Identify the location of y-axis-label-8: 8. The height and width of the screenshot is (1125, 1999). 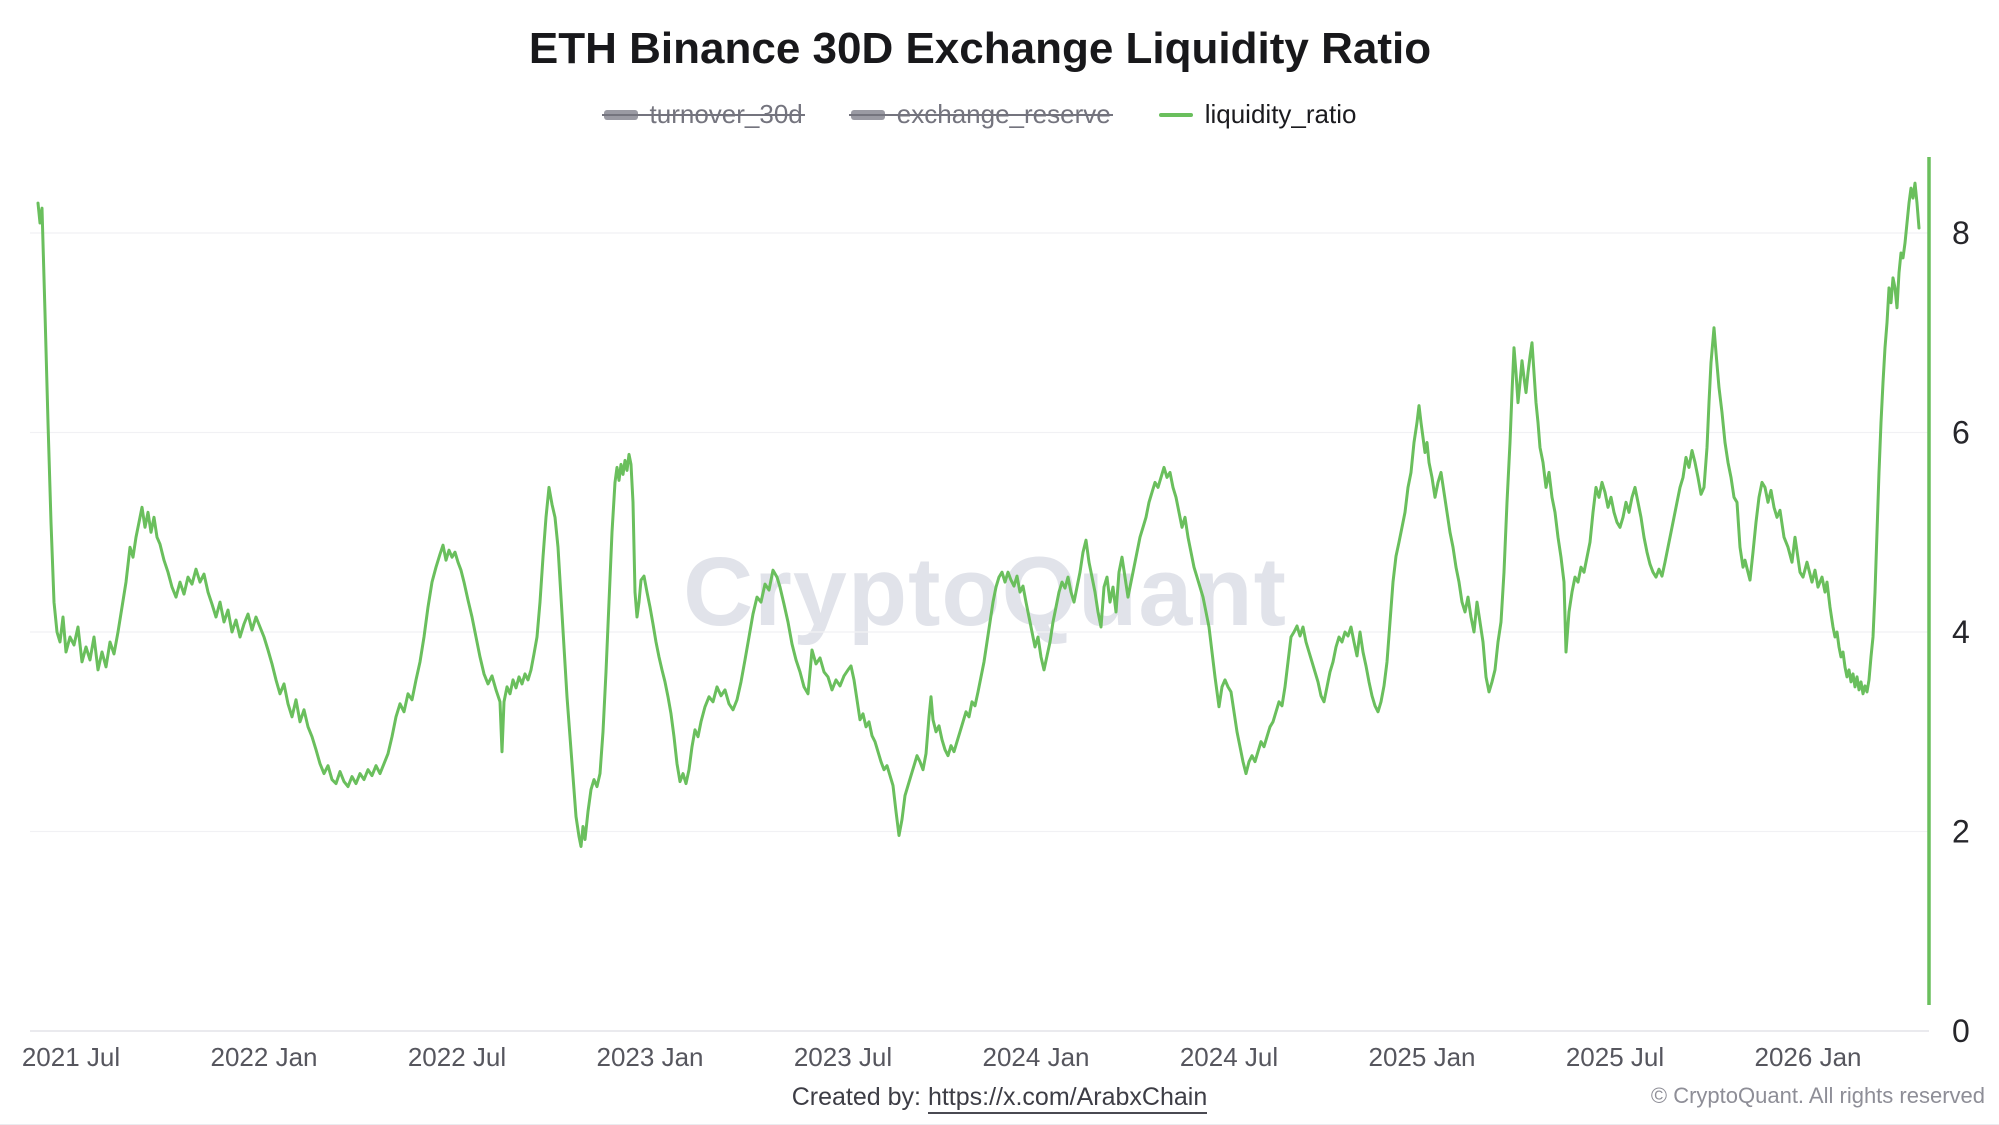
(1961, 233).